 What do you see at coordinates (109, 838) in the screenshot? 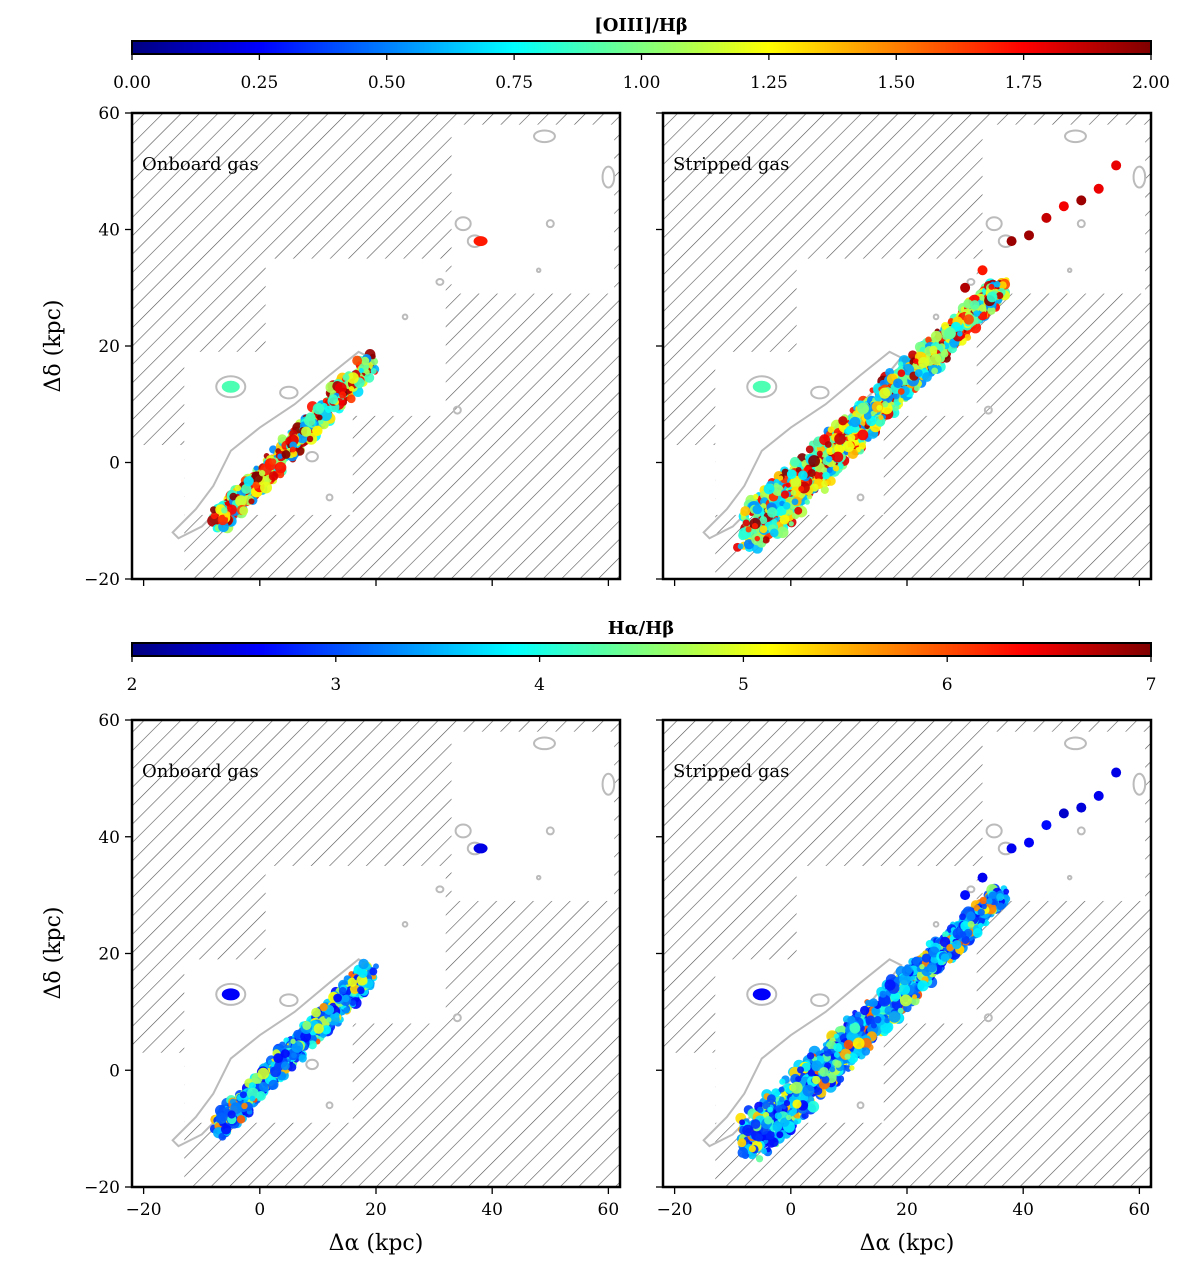
I see `y-tick-label: 40` at bounding box center [109, 838].